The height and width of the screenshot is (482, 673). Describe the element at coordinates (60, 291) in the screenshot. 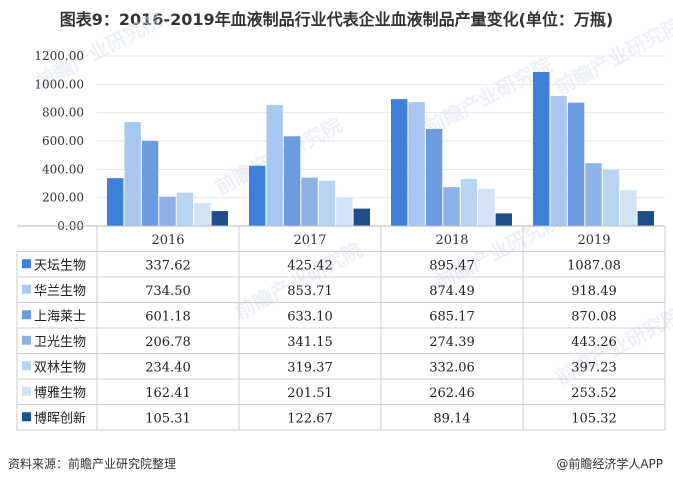

I see `legend-label: 华兰生物` at that location.